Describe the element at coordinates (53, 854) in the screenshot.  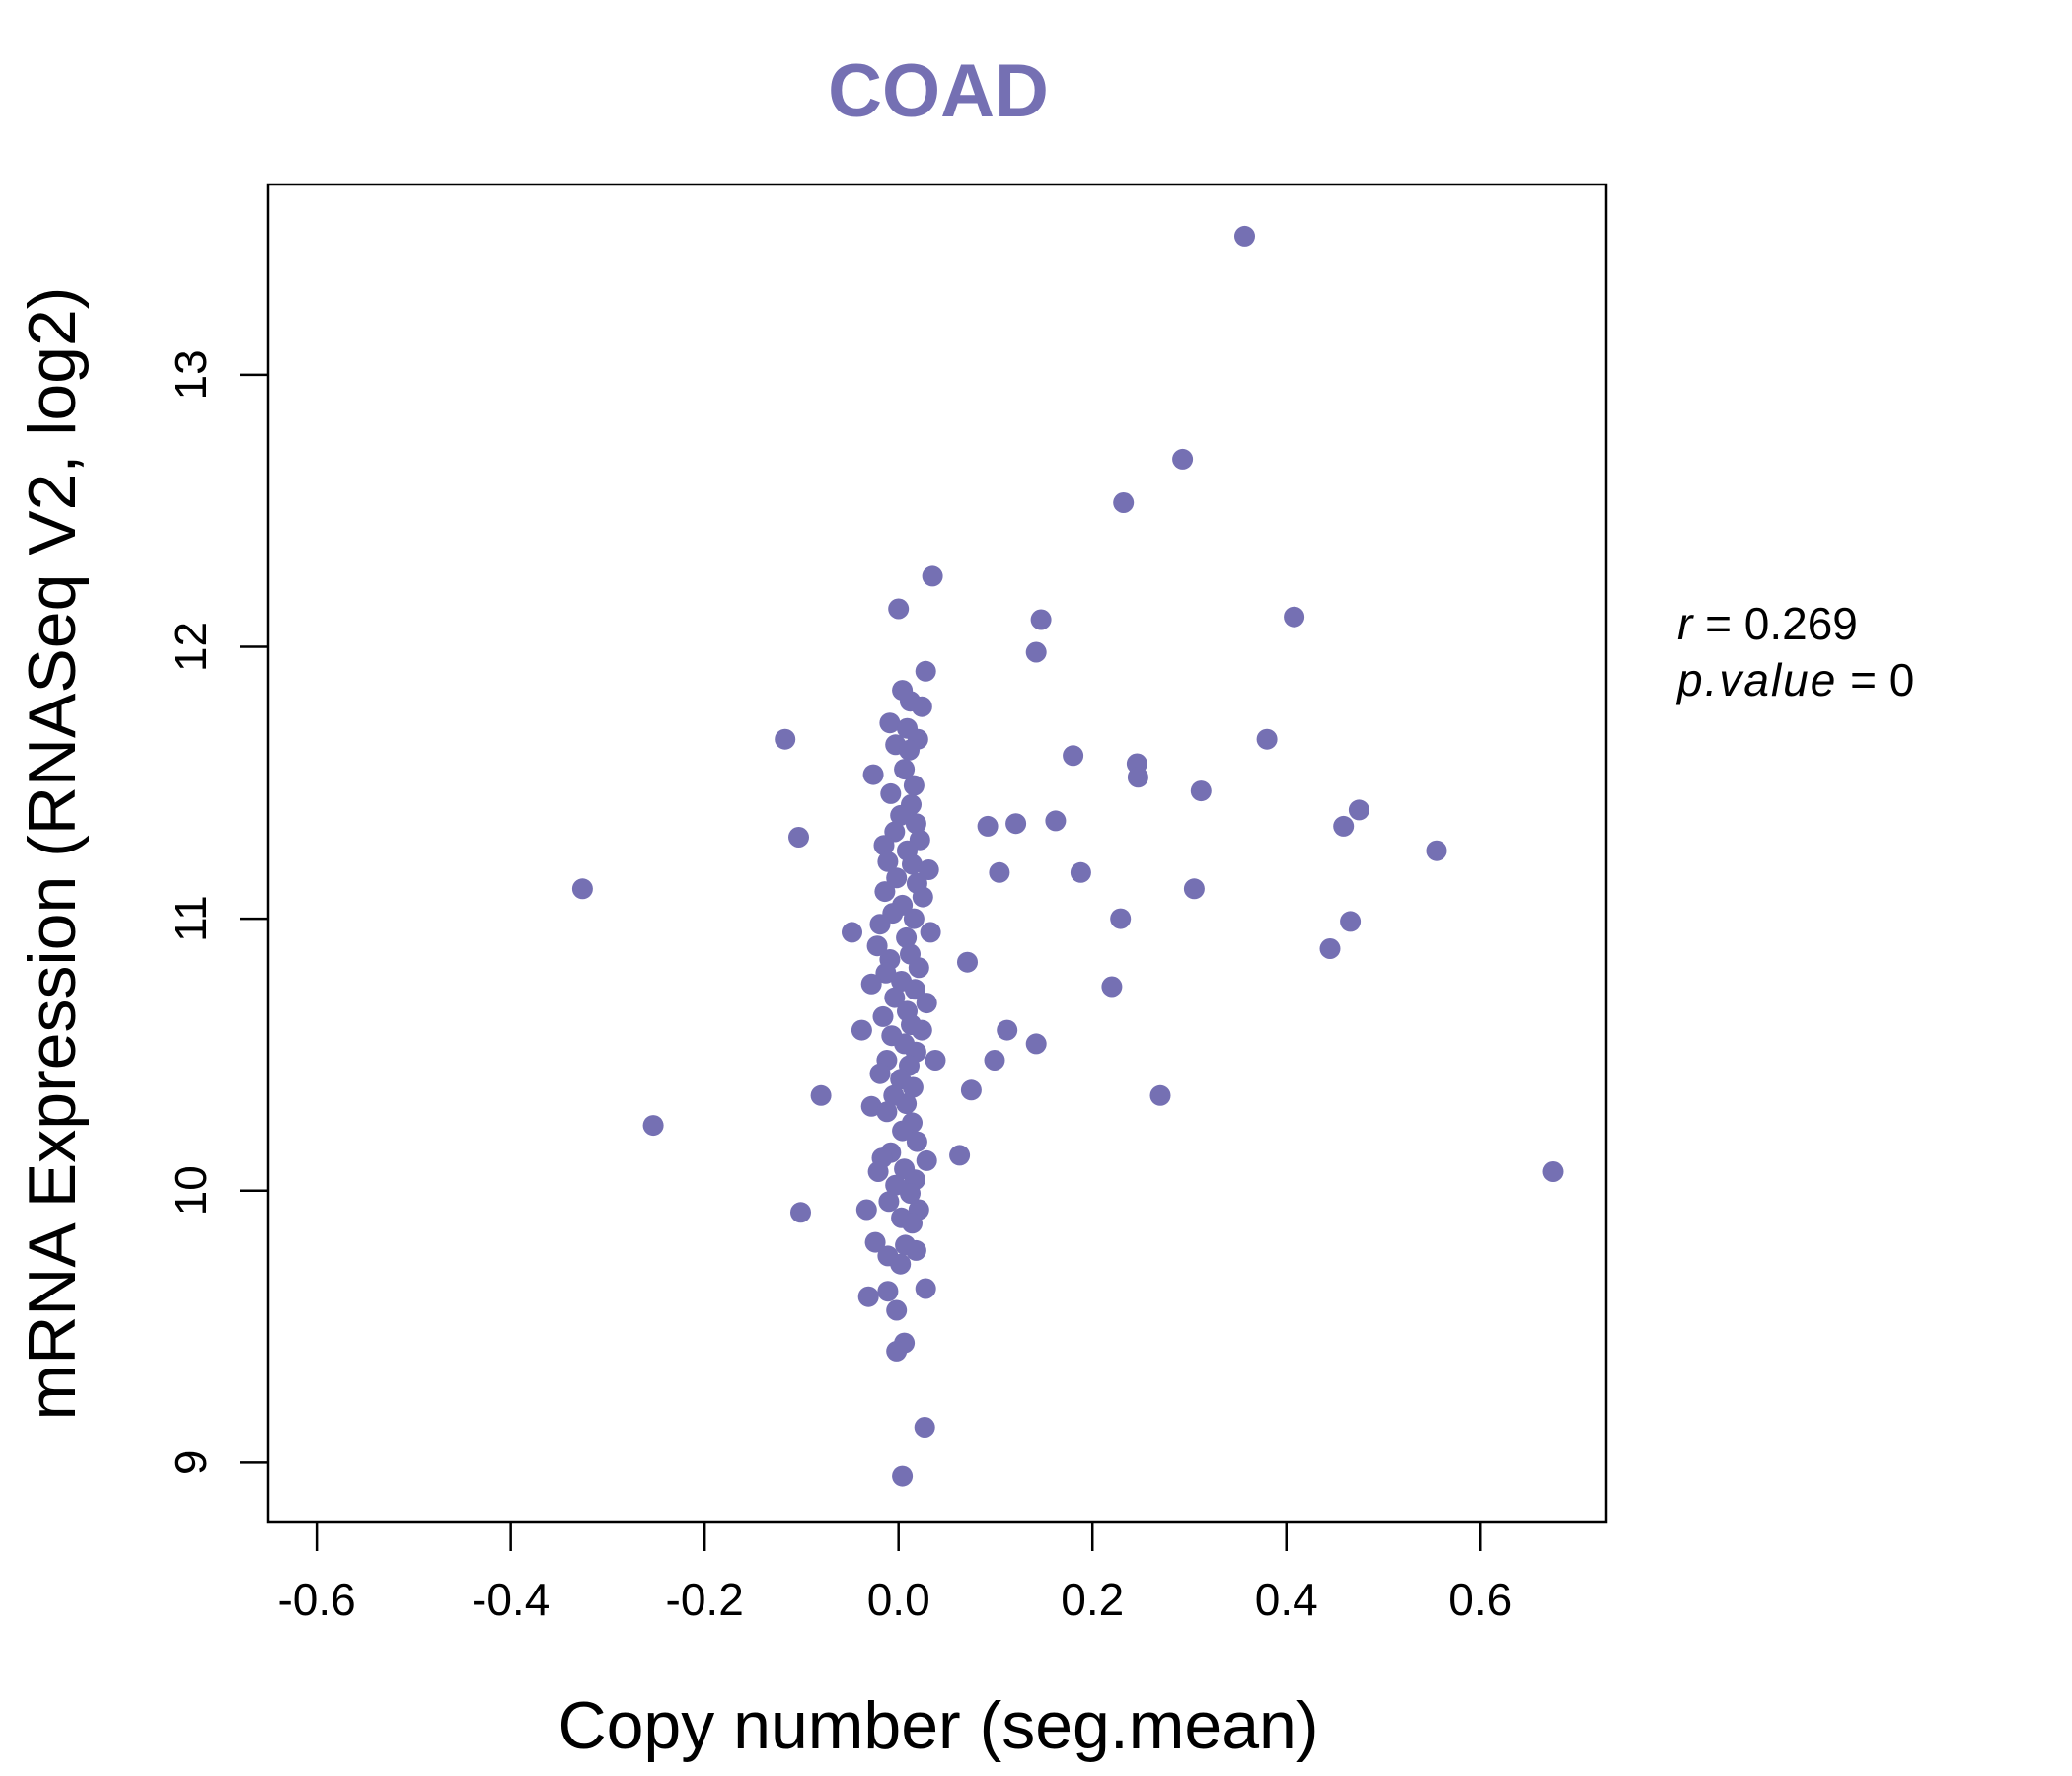
I see `y-axis-title: mRNA Expression (RNASeq V2, log2)` at that location.